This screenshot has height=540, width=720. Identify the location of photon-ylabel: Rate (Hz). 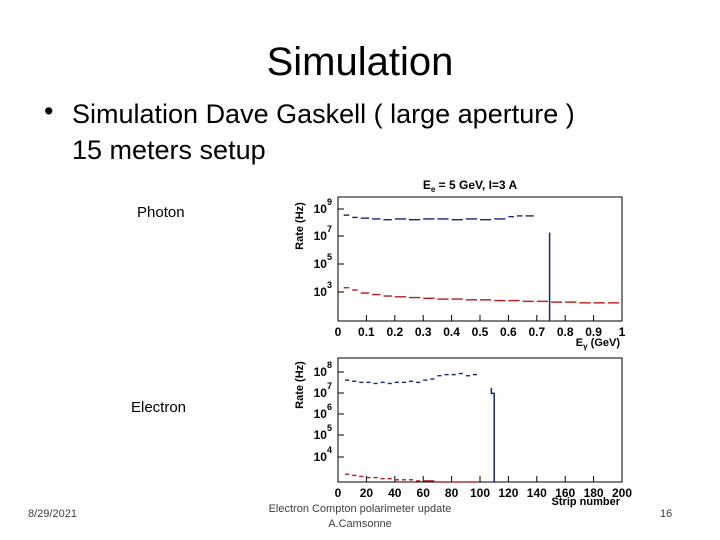
(300, 226).